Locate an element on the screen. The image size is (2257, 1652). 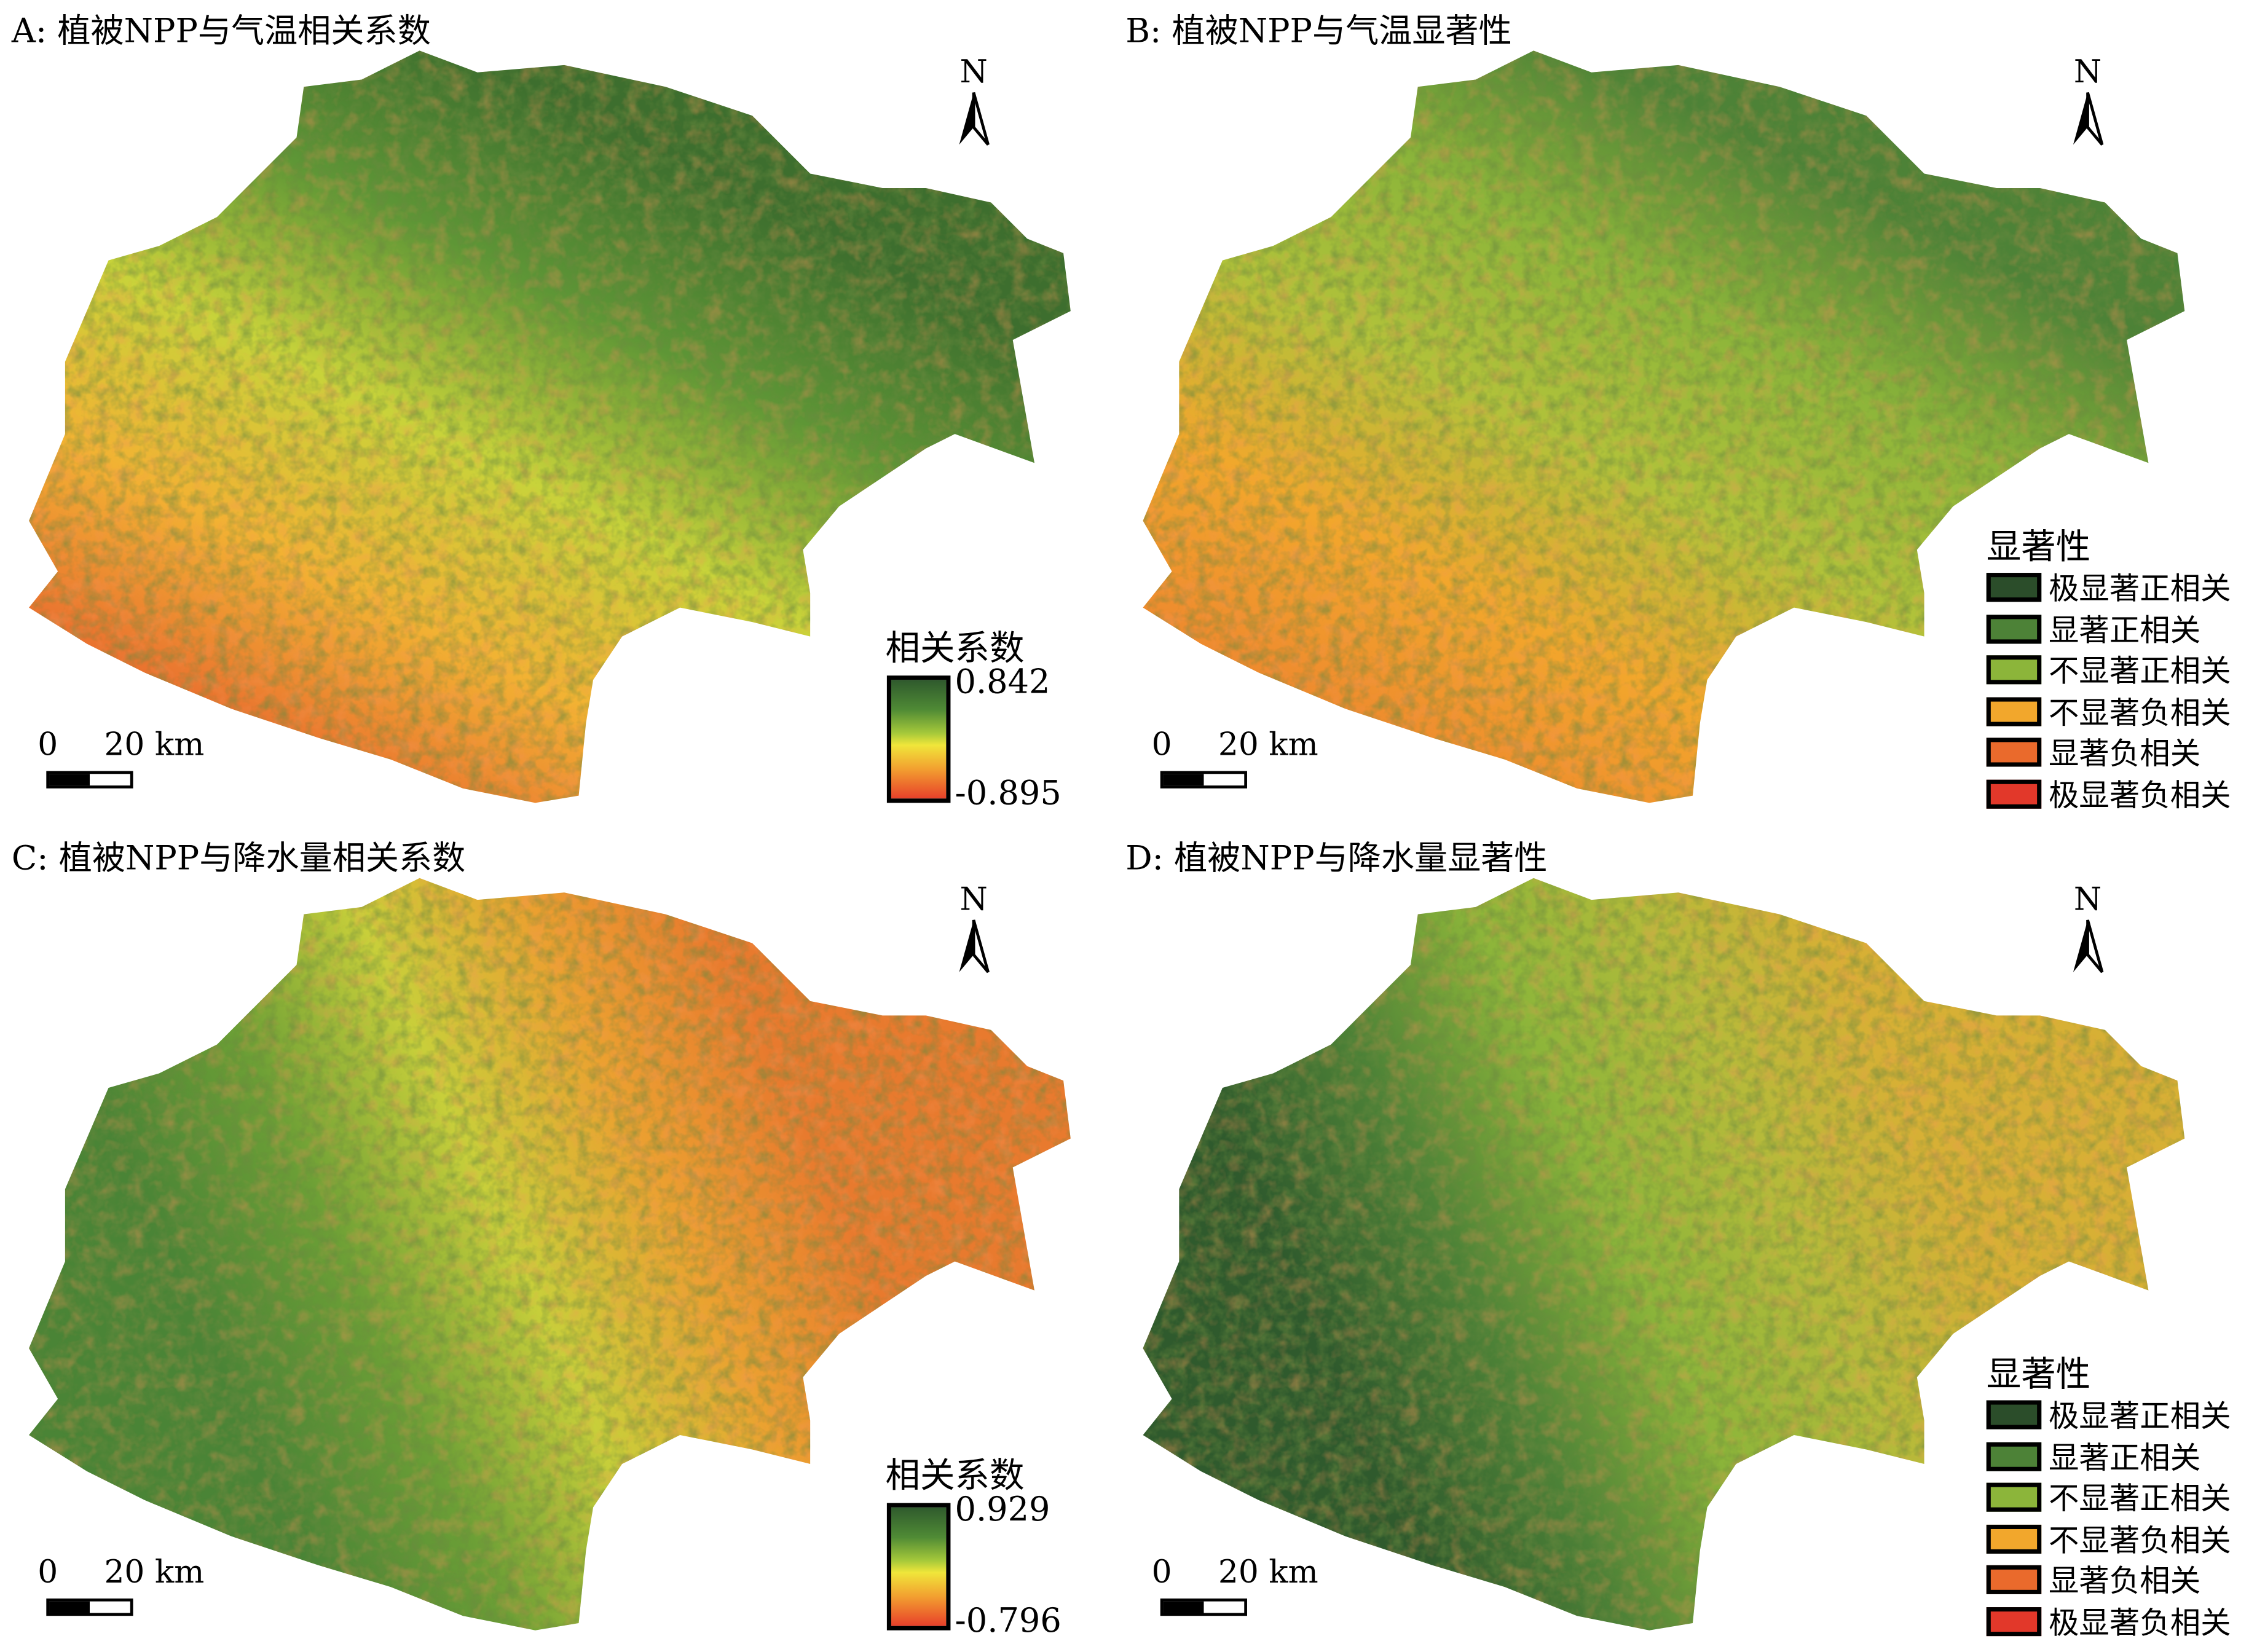
legend-max-label: 0.929 is located at coordinates (1002, 1510).